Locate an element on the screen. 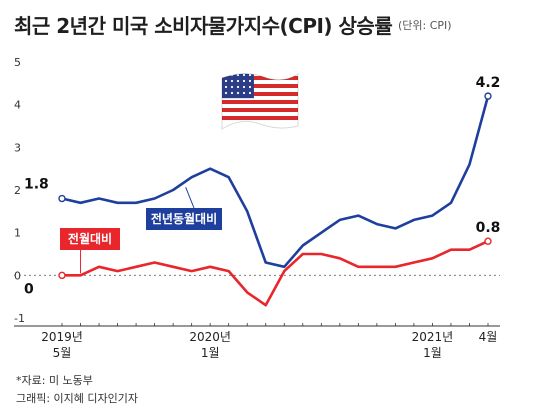 The width and height of the screenshot is (560, 411). y-tick-label: -1 is located at coordinates (19, 318).